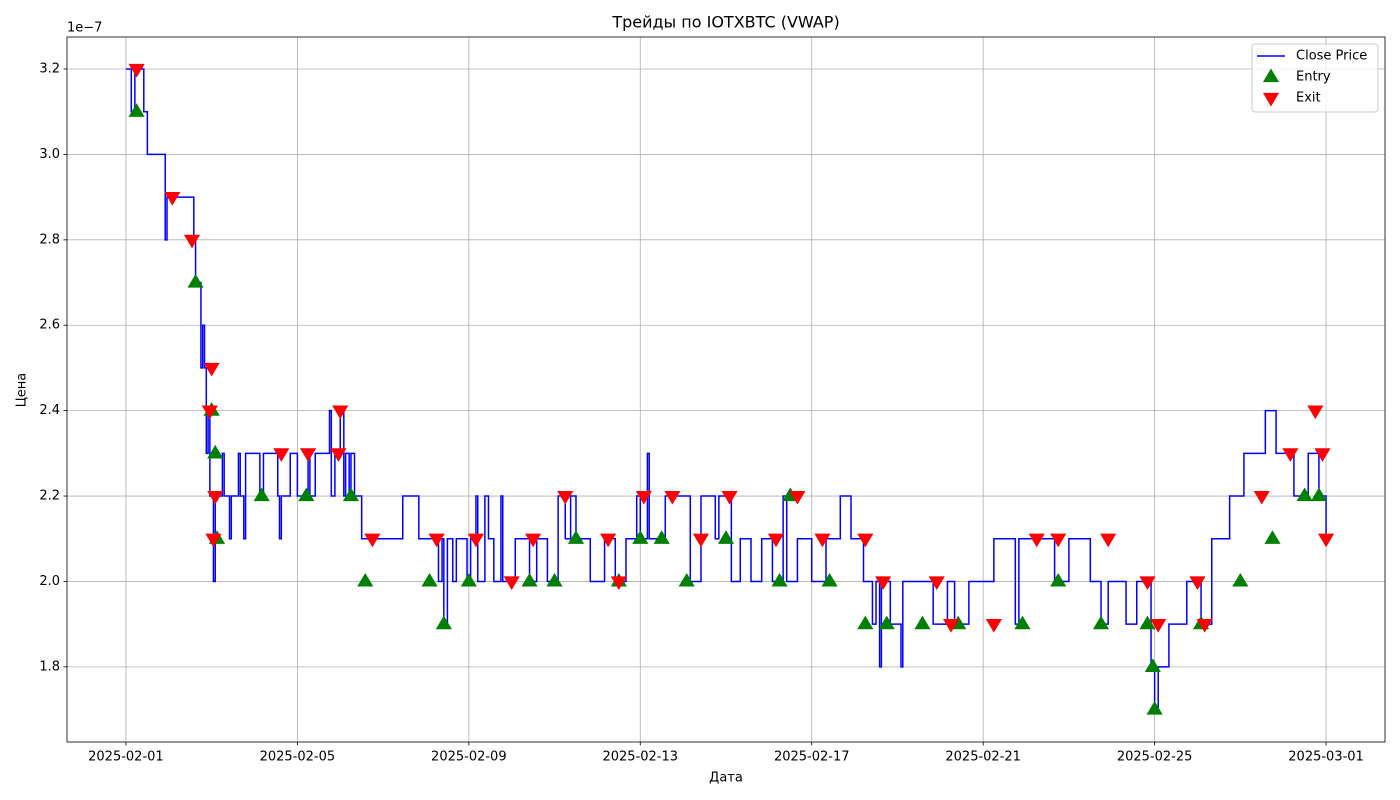 The height and width of the screenshot is (800, 1400). Describe the element at coordinates (49, 496) in the screenshot. I see `y-tick-label: 2.2` at that location.